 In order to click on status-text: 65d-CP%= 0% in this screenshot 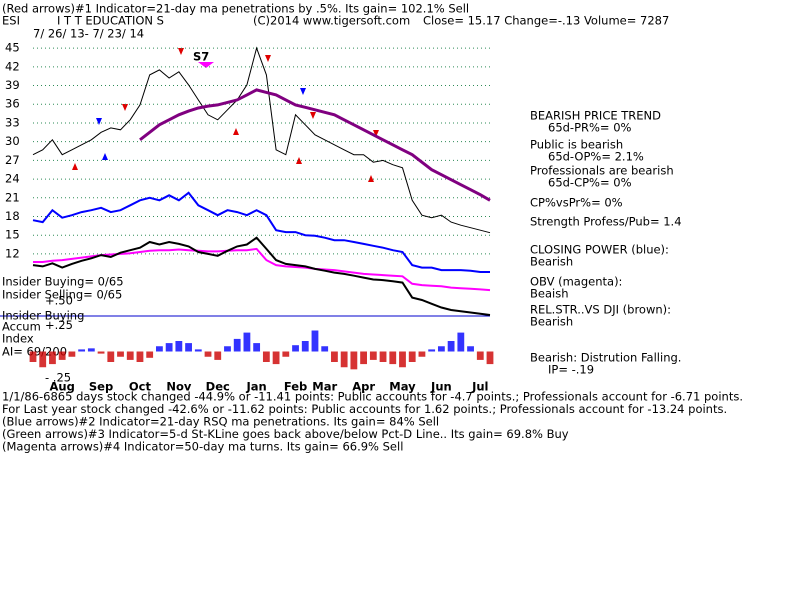, I will do `click(590, 183)`.